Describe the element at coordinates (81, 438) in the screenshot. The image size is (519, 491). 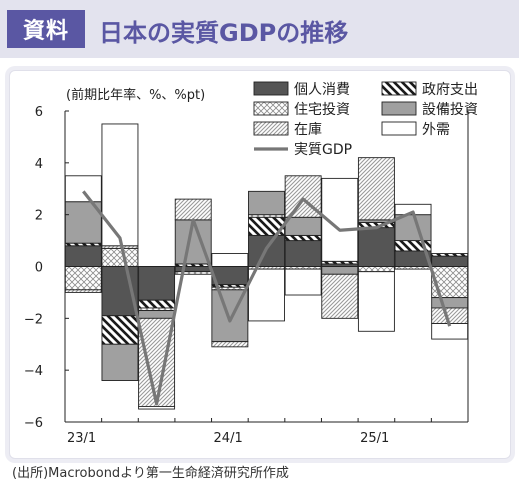
I see `x-tick-label: 23/1` at that location.